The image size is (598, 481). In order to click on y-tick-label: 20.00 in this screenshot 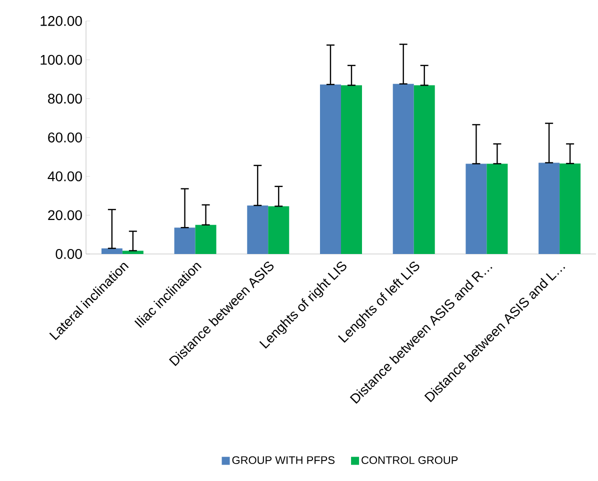, I will do `click(65, 215)`.